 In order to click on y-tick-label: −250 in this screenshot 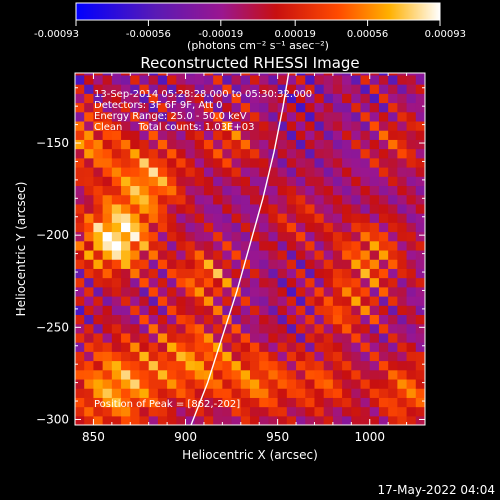, I will do `click(52, 327)`.